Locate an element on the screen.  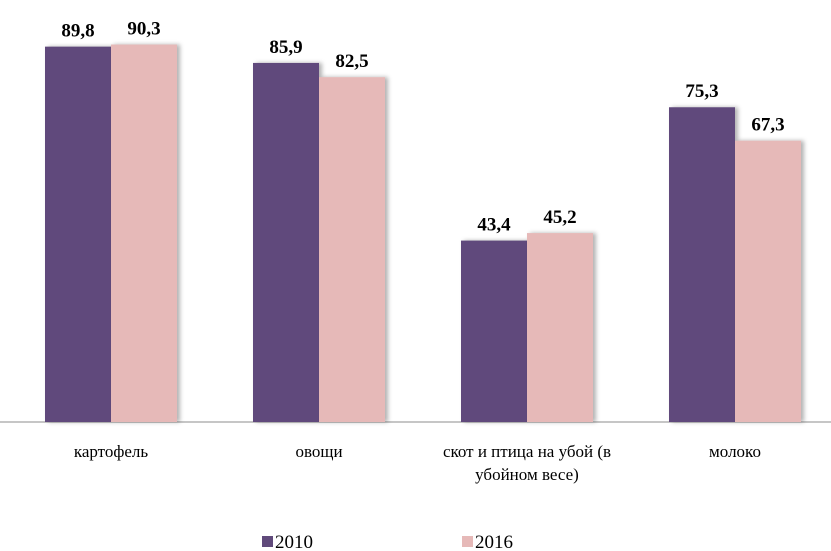
value-label: 45,2 is located at coordinates (559, 217).